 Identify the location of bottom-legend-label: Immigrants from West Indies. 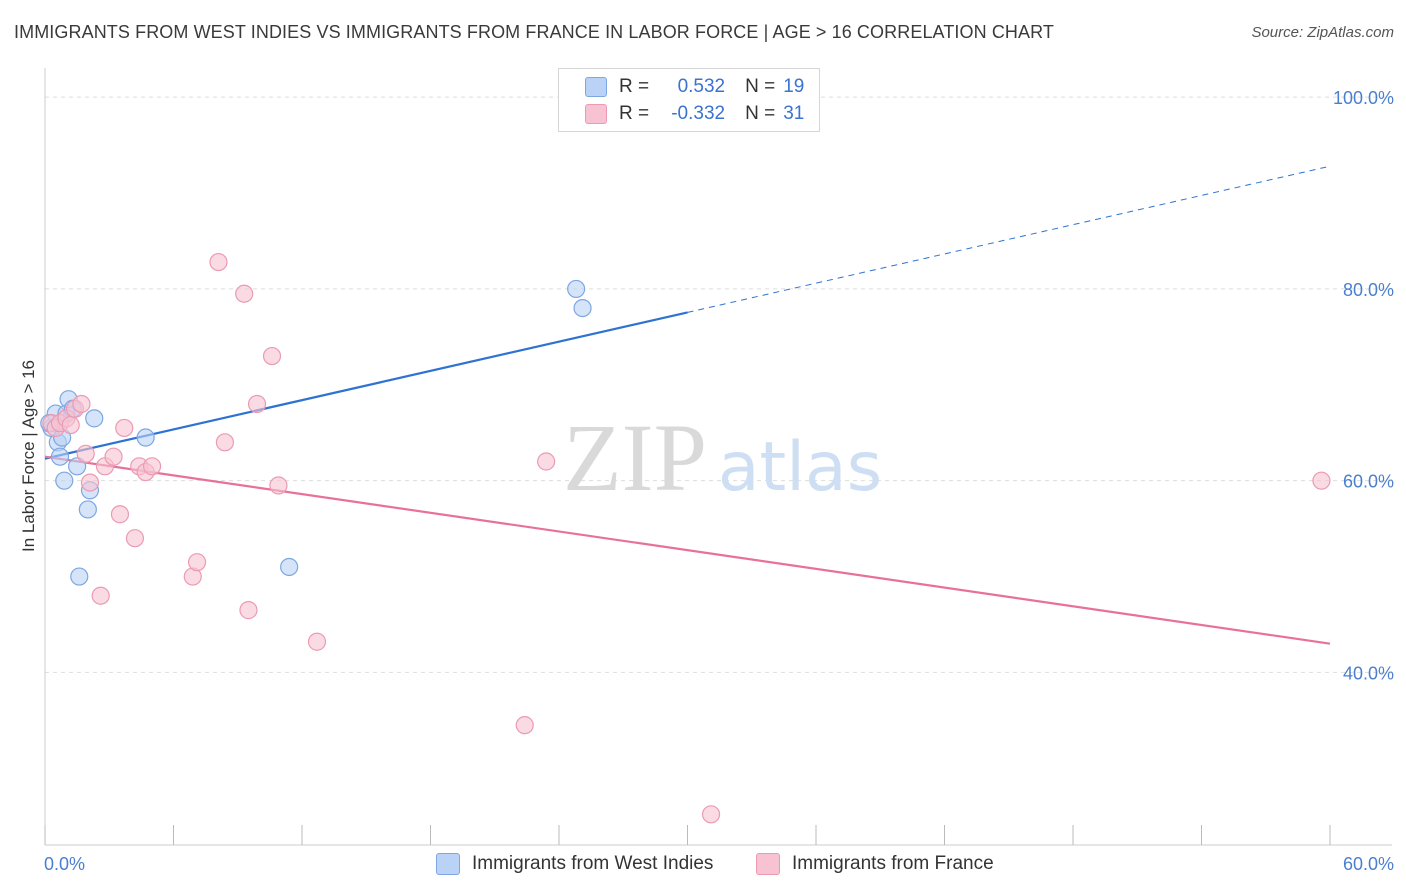
(593, 863).